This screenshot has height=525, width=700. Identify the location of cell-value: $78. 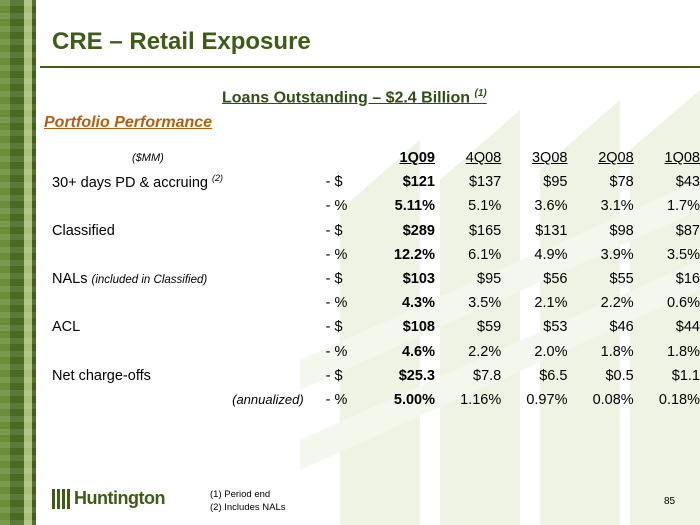
(621, 182).